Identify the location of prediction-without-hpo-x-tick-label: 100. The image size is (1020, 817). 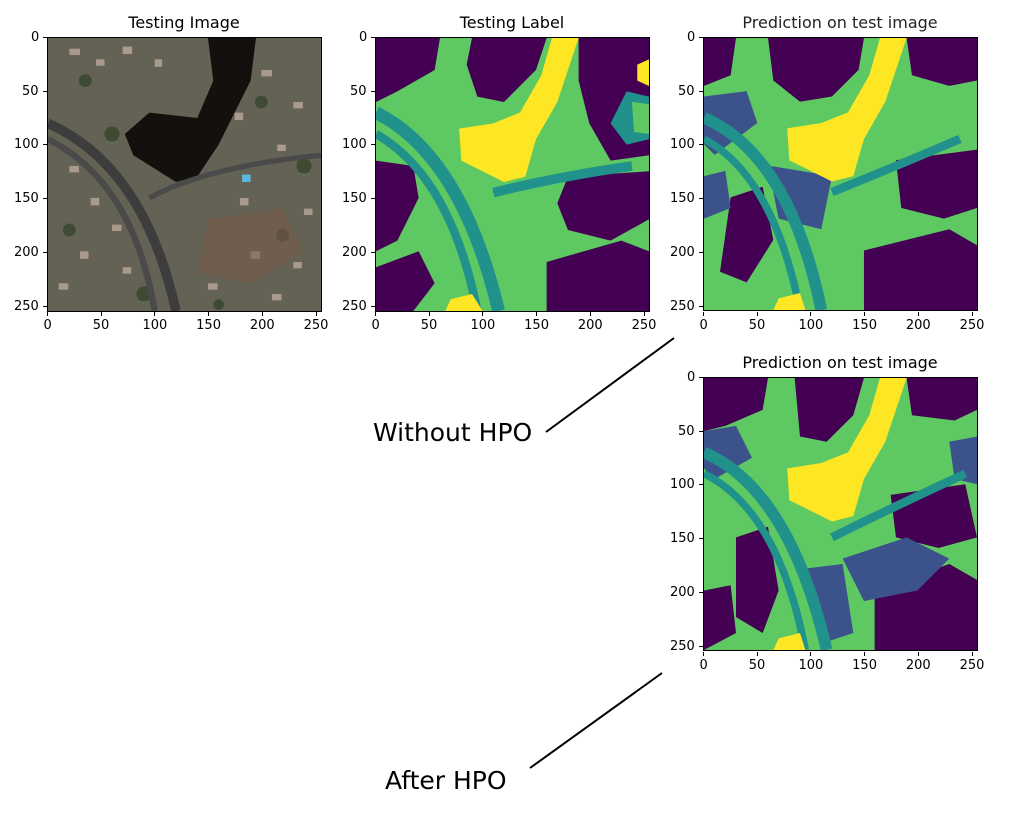
(811, 325).